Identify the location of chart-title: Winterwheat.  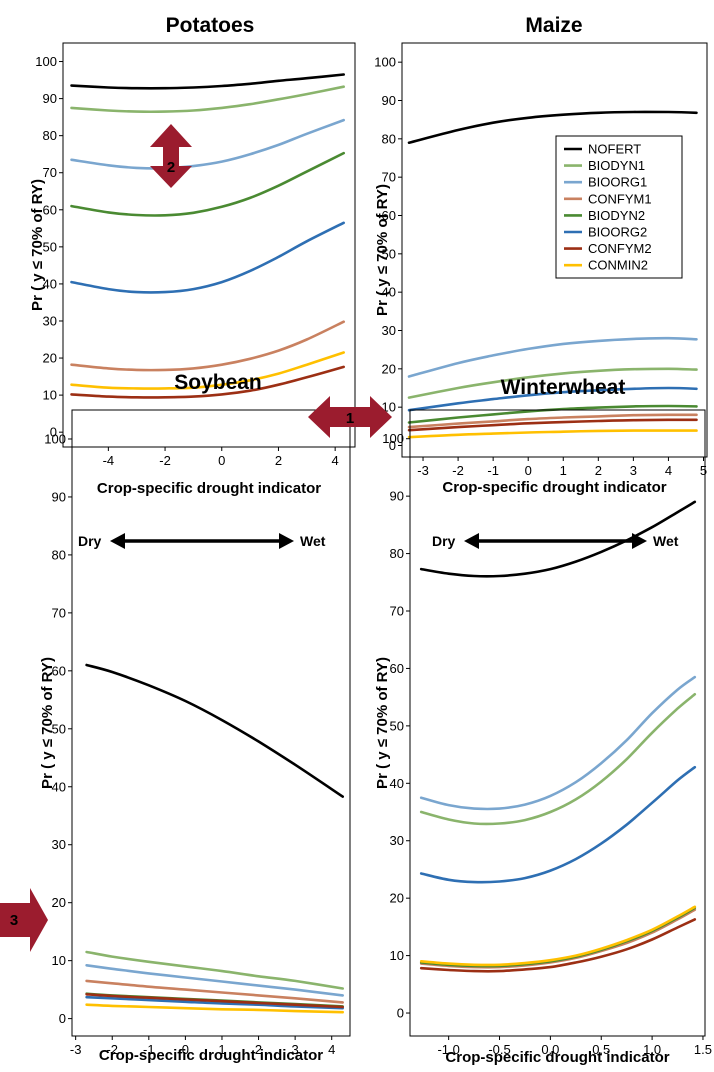
(563, 387).